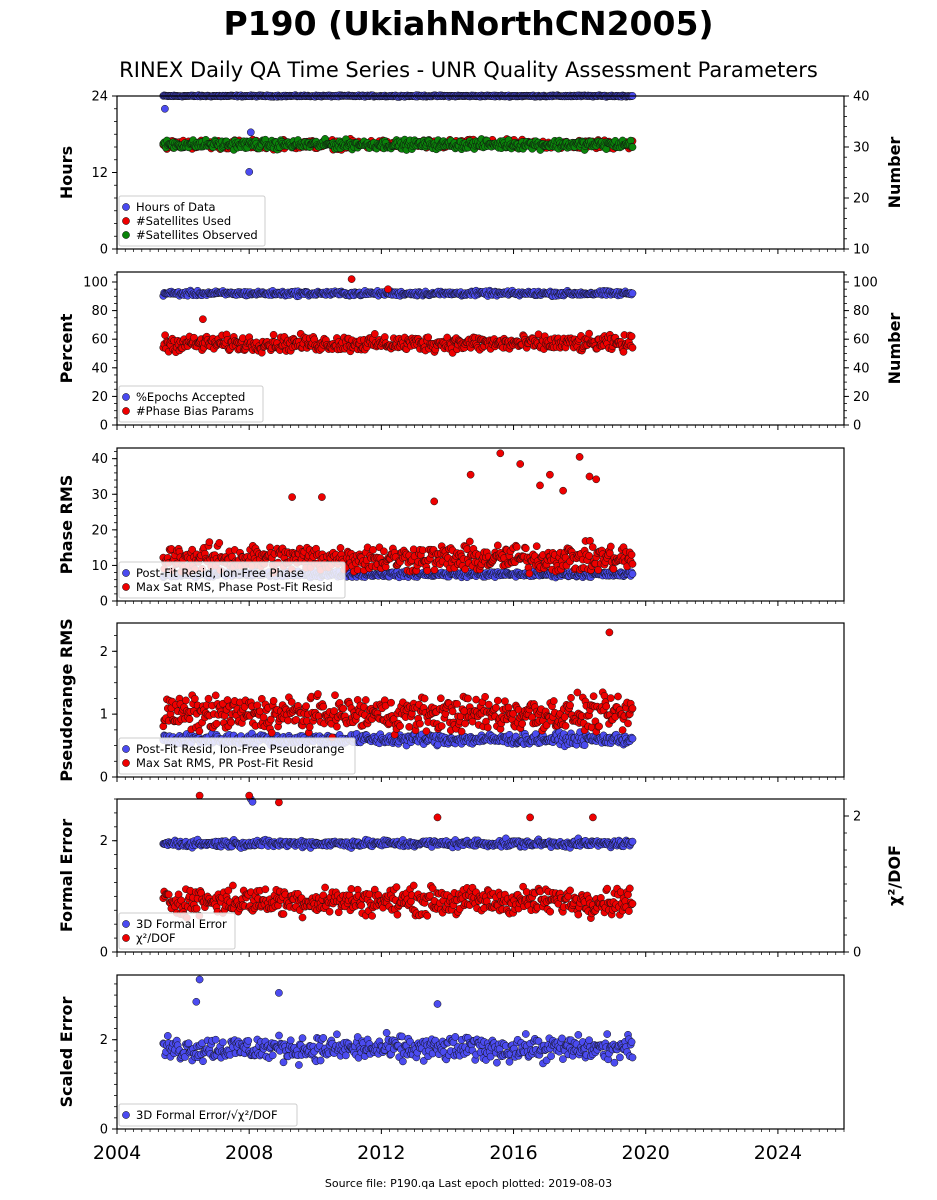 Image resolution: width=937 pixels, height=1200 pixels. What do you see at coordinates (183, 221) in the screenshot?
I see `legend-label: #Satellites Used` at bounding box center [183, 221].